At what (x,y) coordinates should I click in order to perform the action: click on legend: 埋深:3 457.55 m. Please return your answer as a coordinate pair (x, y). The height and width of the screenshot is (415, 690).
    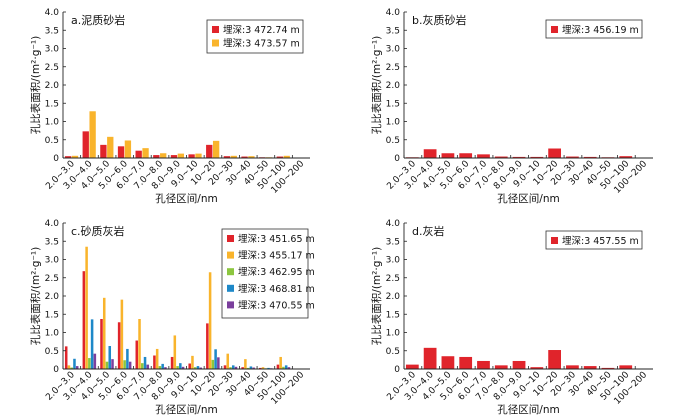
    Looking at the image, I should click on (594, 240).